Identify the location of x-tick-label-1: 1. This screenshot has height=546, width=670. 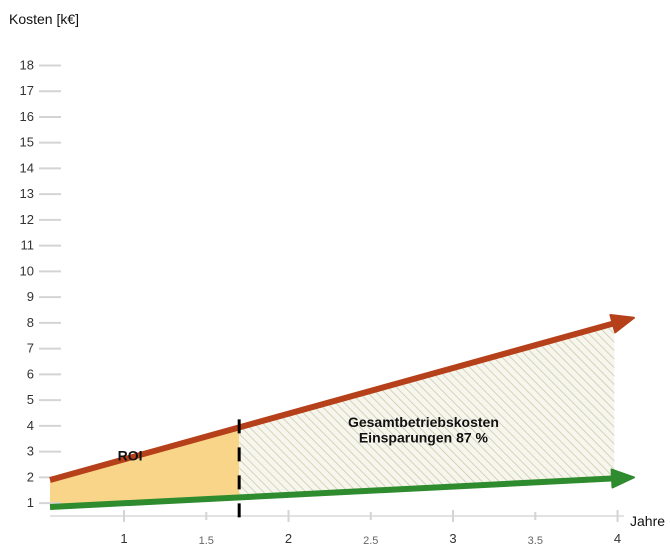
(123, 538).